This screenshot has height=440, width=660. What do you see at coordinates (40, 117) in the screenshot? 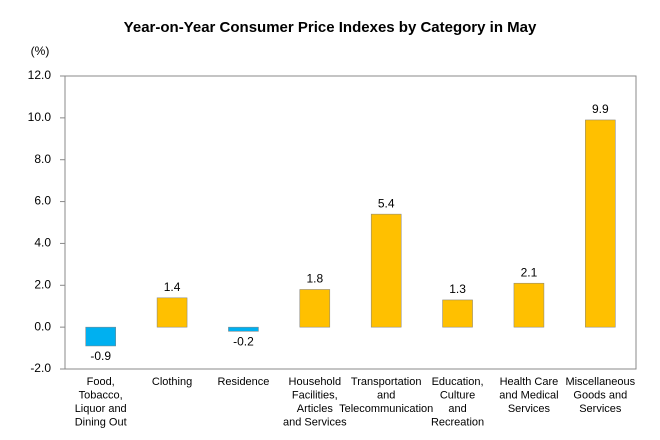
I see `y-tick-label: 10.0` at bounding box center [40, 117].